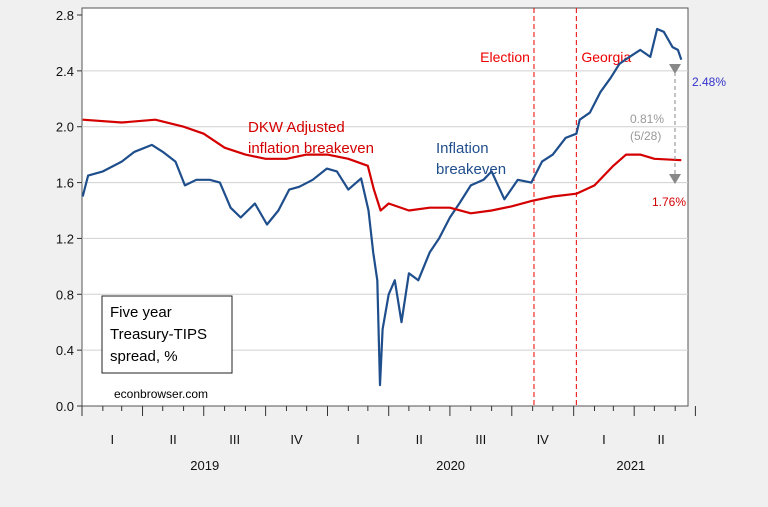 Image resolution: width=768 pixels, height=507 pixels. Describe the element at coordinates (630, 465) in the screenshot. I see `year-label: 2021` at that location.